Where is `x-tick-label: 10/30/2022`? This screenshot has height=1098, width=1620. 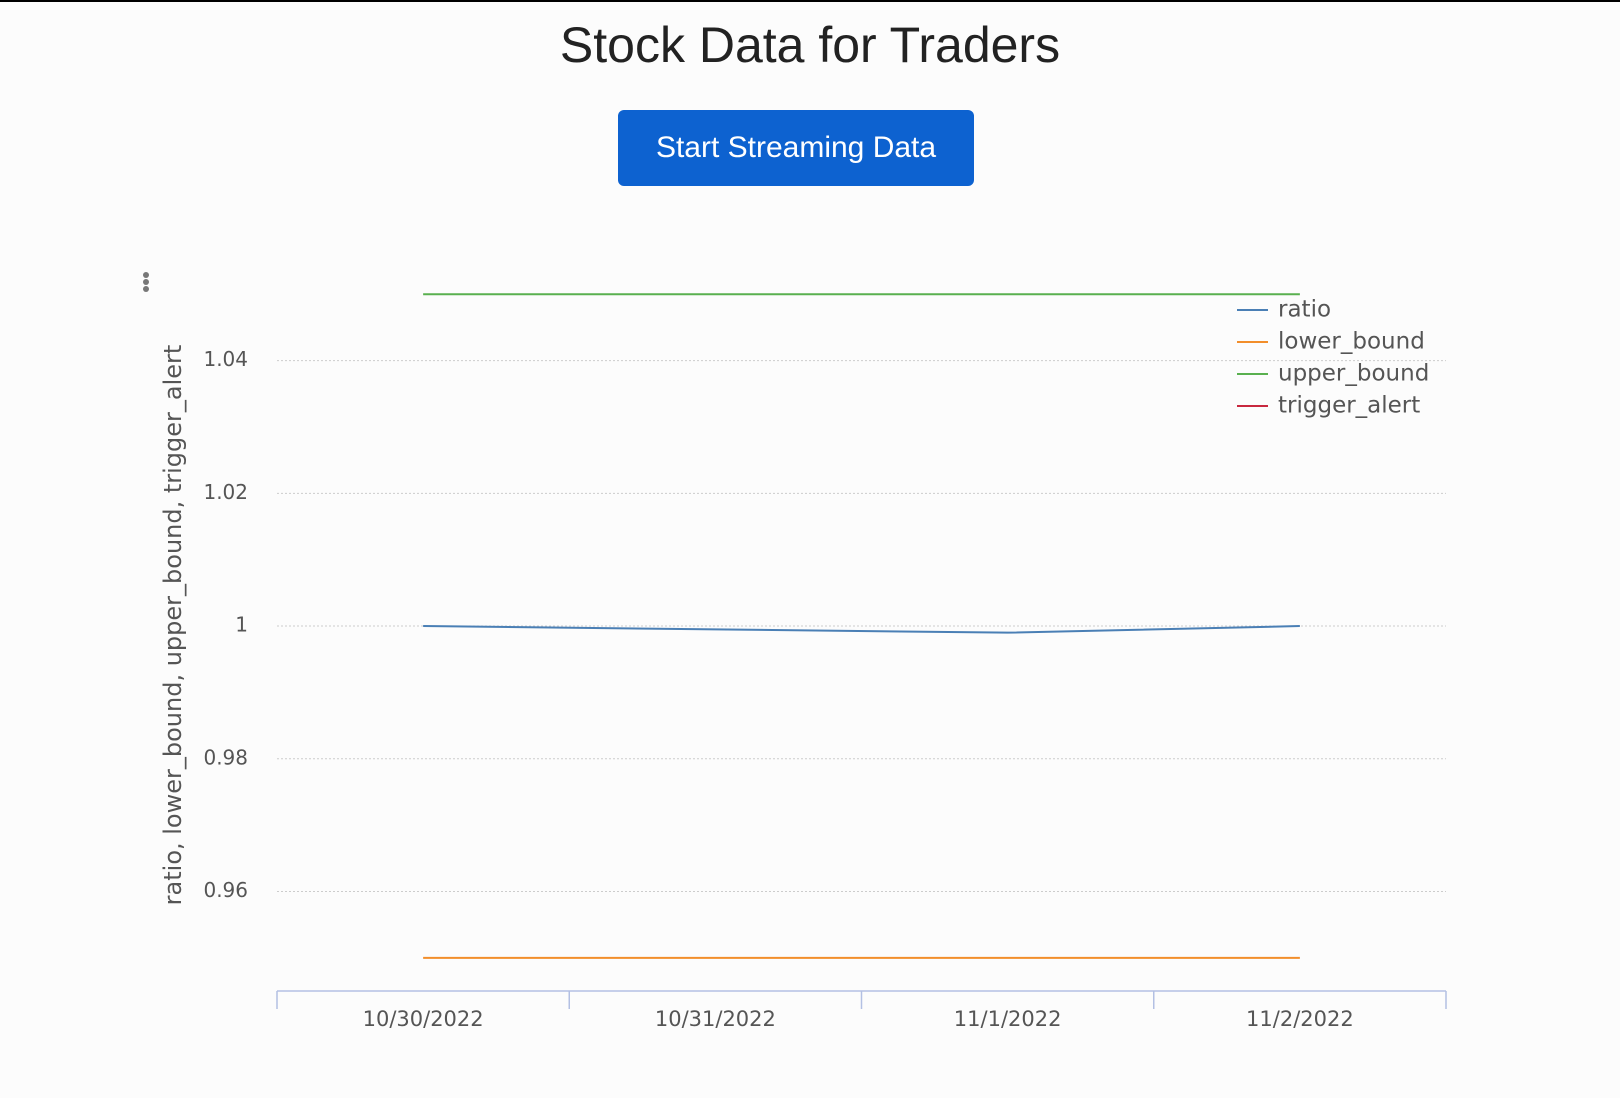
x-tick-label: 10/30/2022 is located at coordinates (423, 1019).